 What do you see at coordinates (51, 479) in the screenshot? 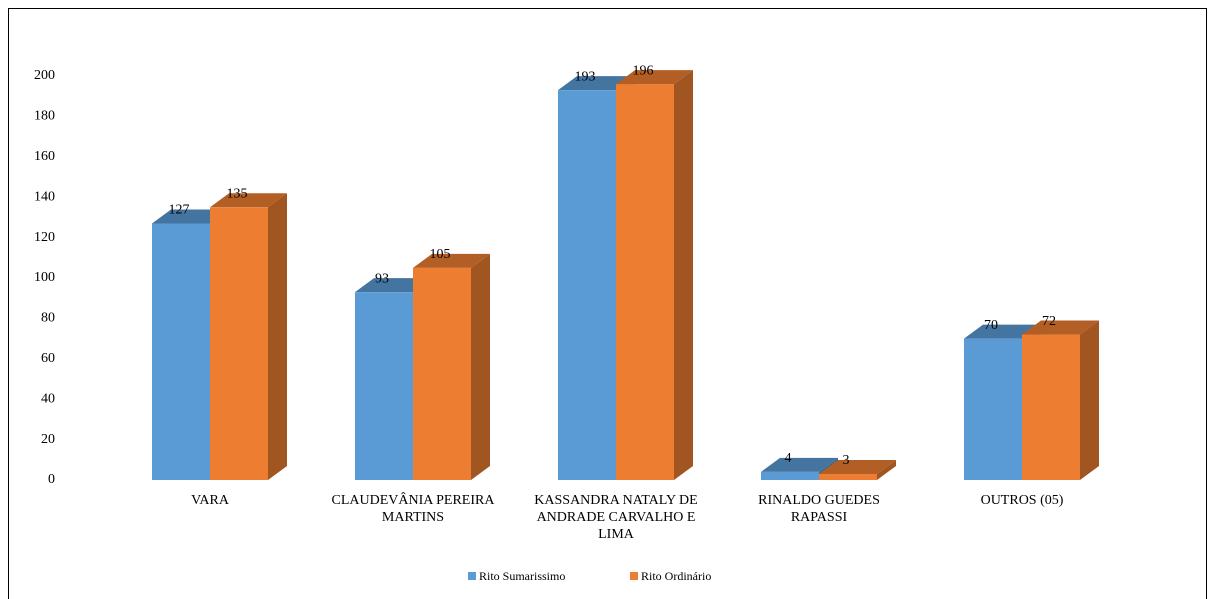
I see `y-tick-label: 0` at bounding box center [51, 479].